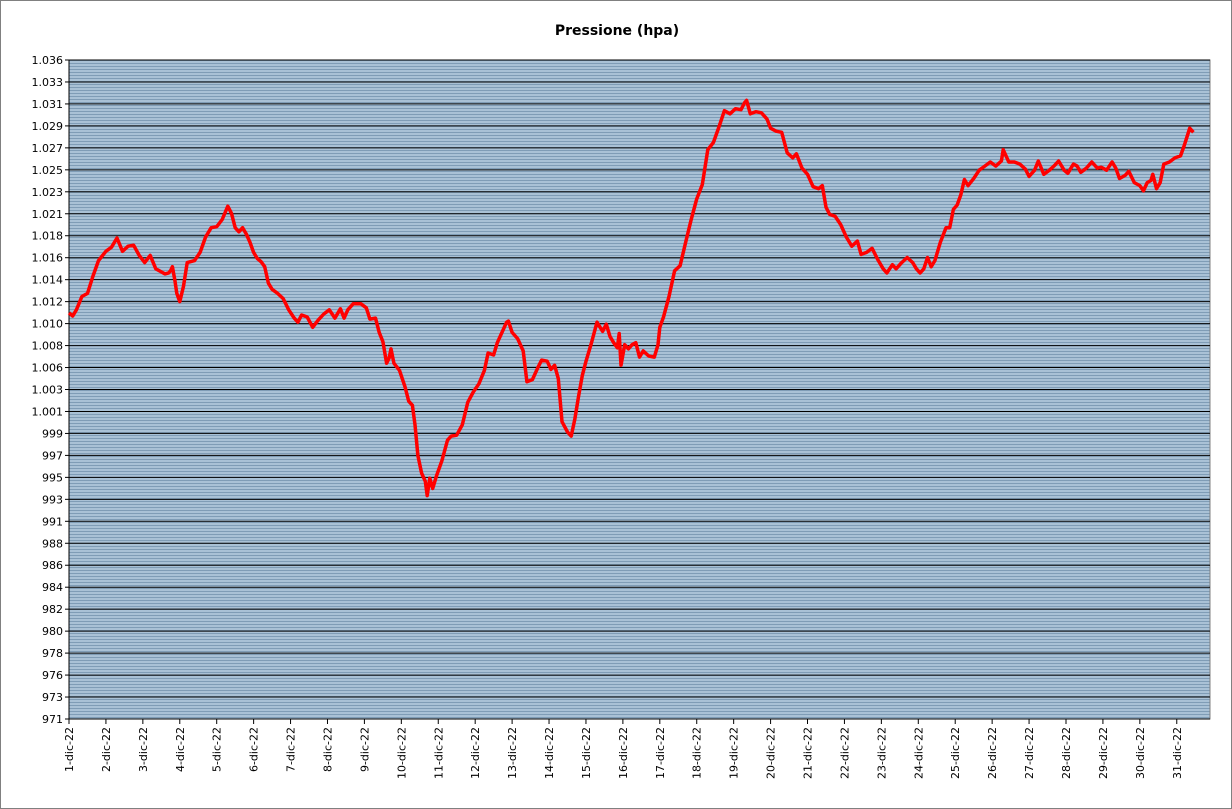 This screenshot has width=1232, height=809. What do you see at coordinates (364, 749) in the screenshot?
I see `x-tick-label: 9-dic-22` at bounding box center [364, 749].